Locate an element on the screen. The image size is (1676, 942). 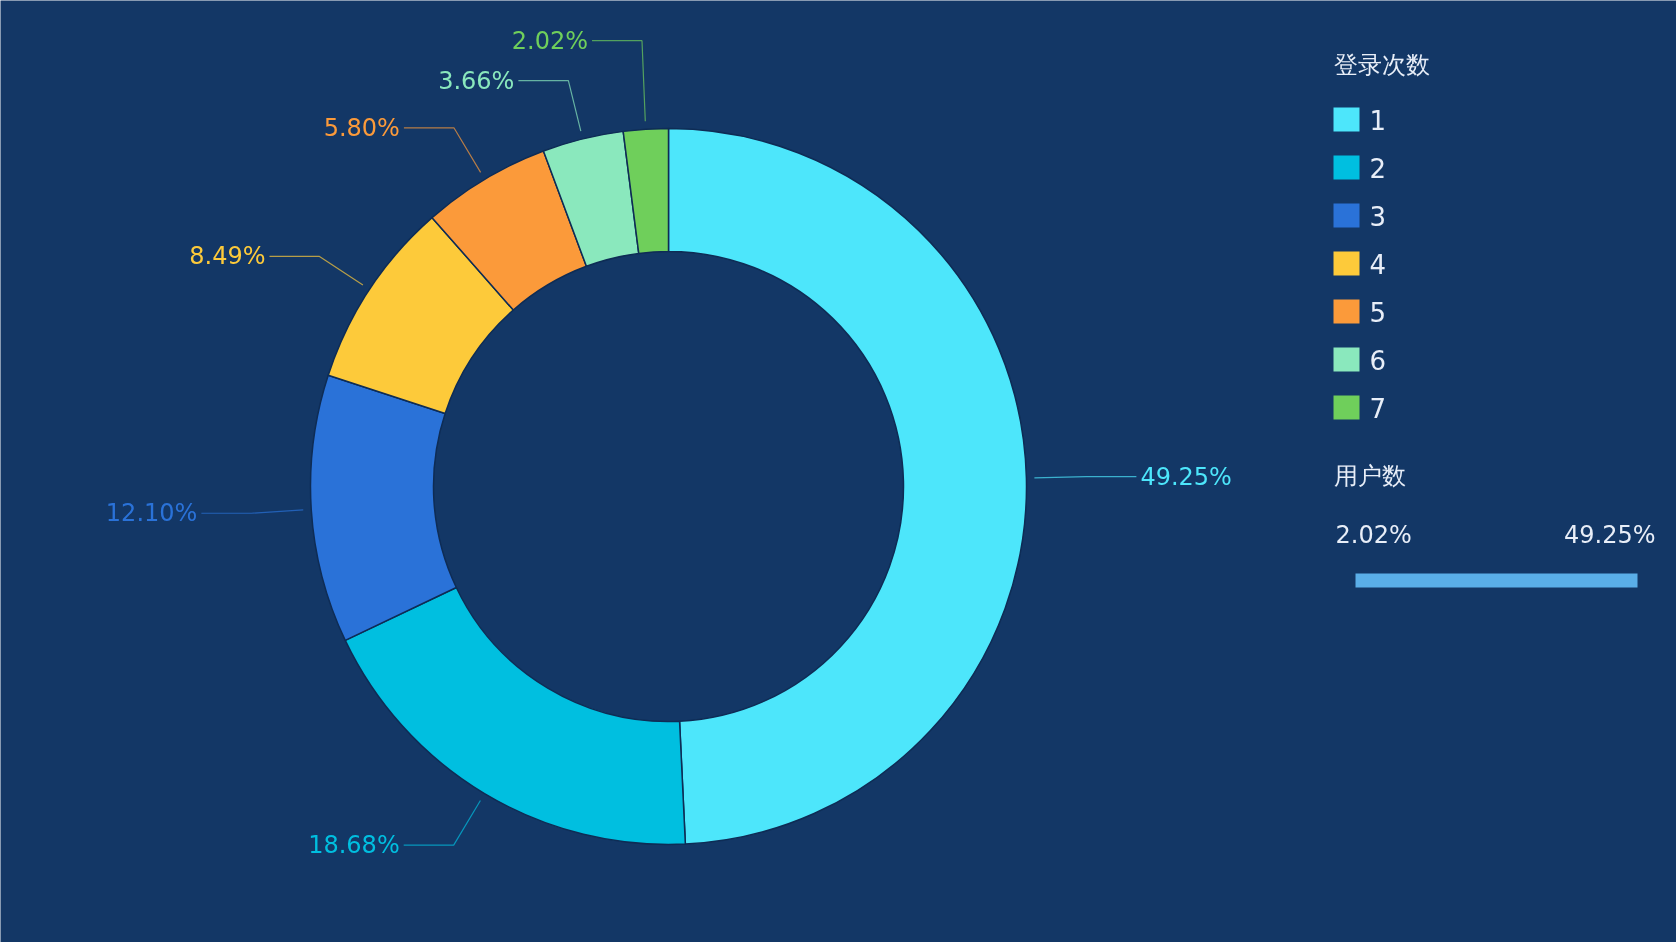
legend-label: 2 is located at coordinates (1378, 168).